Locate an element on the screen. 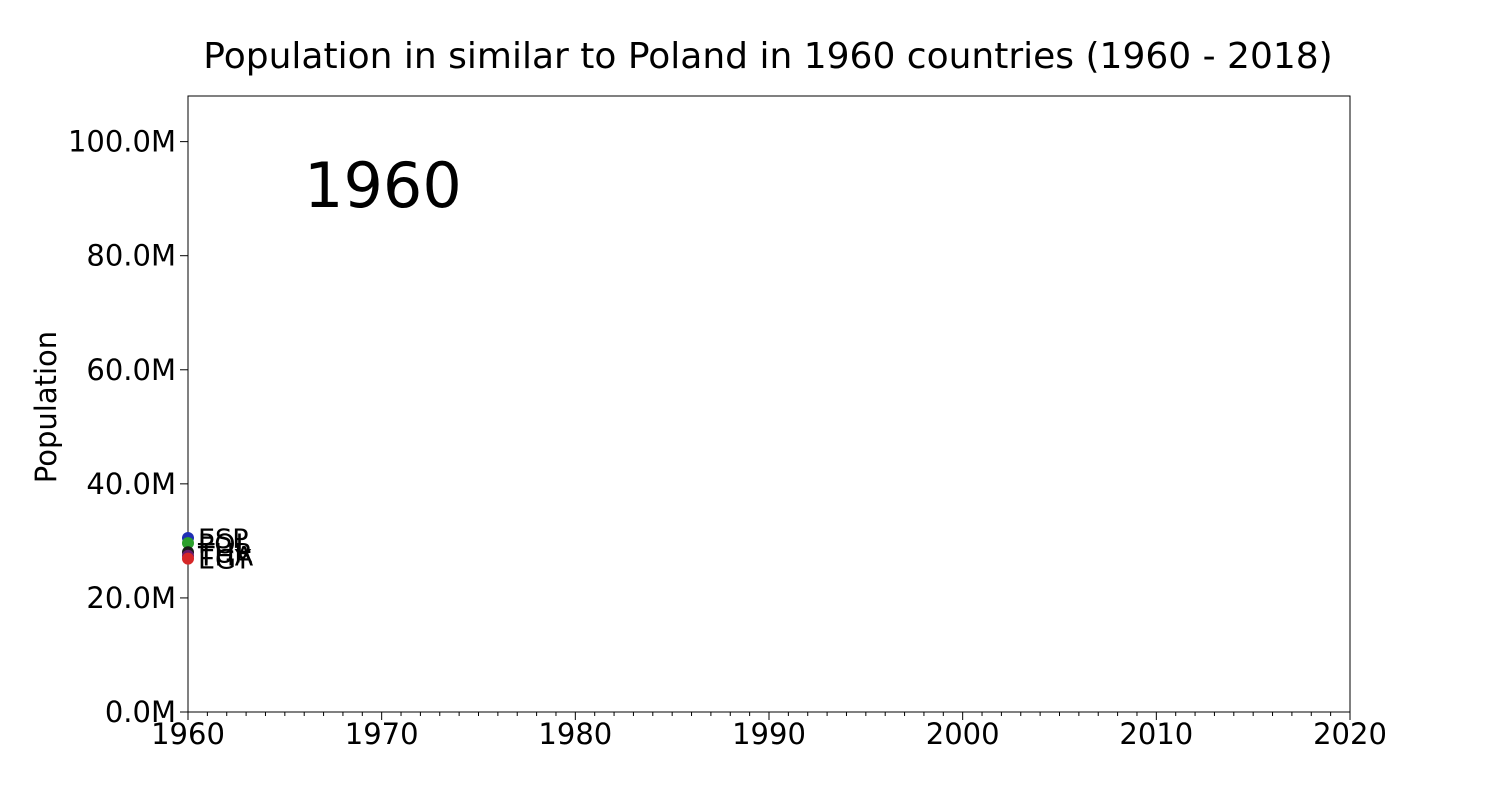  x-tick-label: 2020 is located at coordinates (1350, 734).